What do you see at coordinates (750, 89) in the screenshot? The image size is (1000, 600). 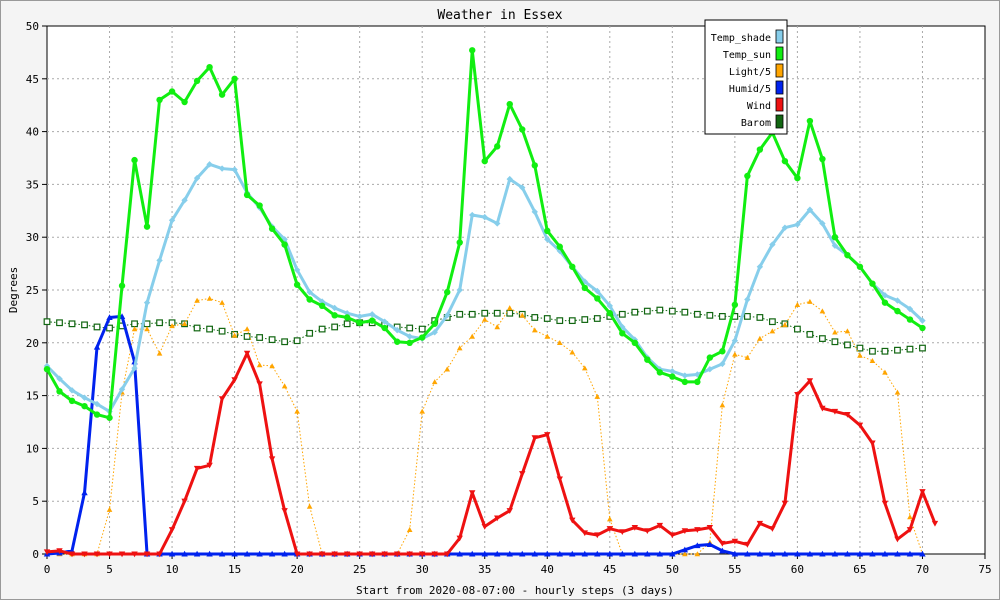 I see `legend-label-humid-5: Humid/5` at bounding box center [750, 89].